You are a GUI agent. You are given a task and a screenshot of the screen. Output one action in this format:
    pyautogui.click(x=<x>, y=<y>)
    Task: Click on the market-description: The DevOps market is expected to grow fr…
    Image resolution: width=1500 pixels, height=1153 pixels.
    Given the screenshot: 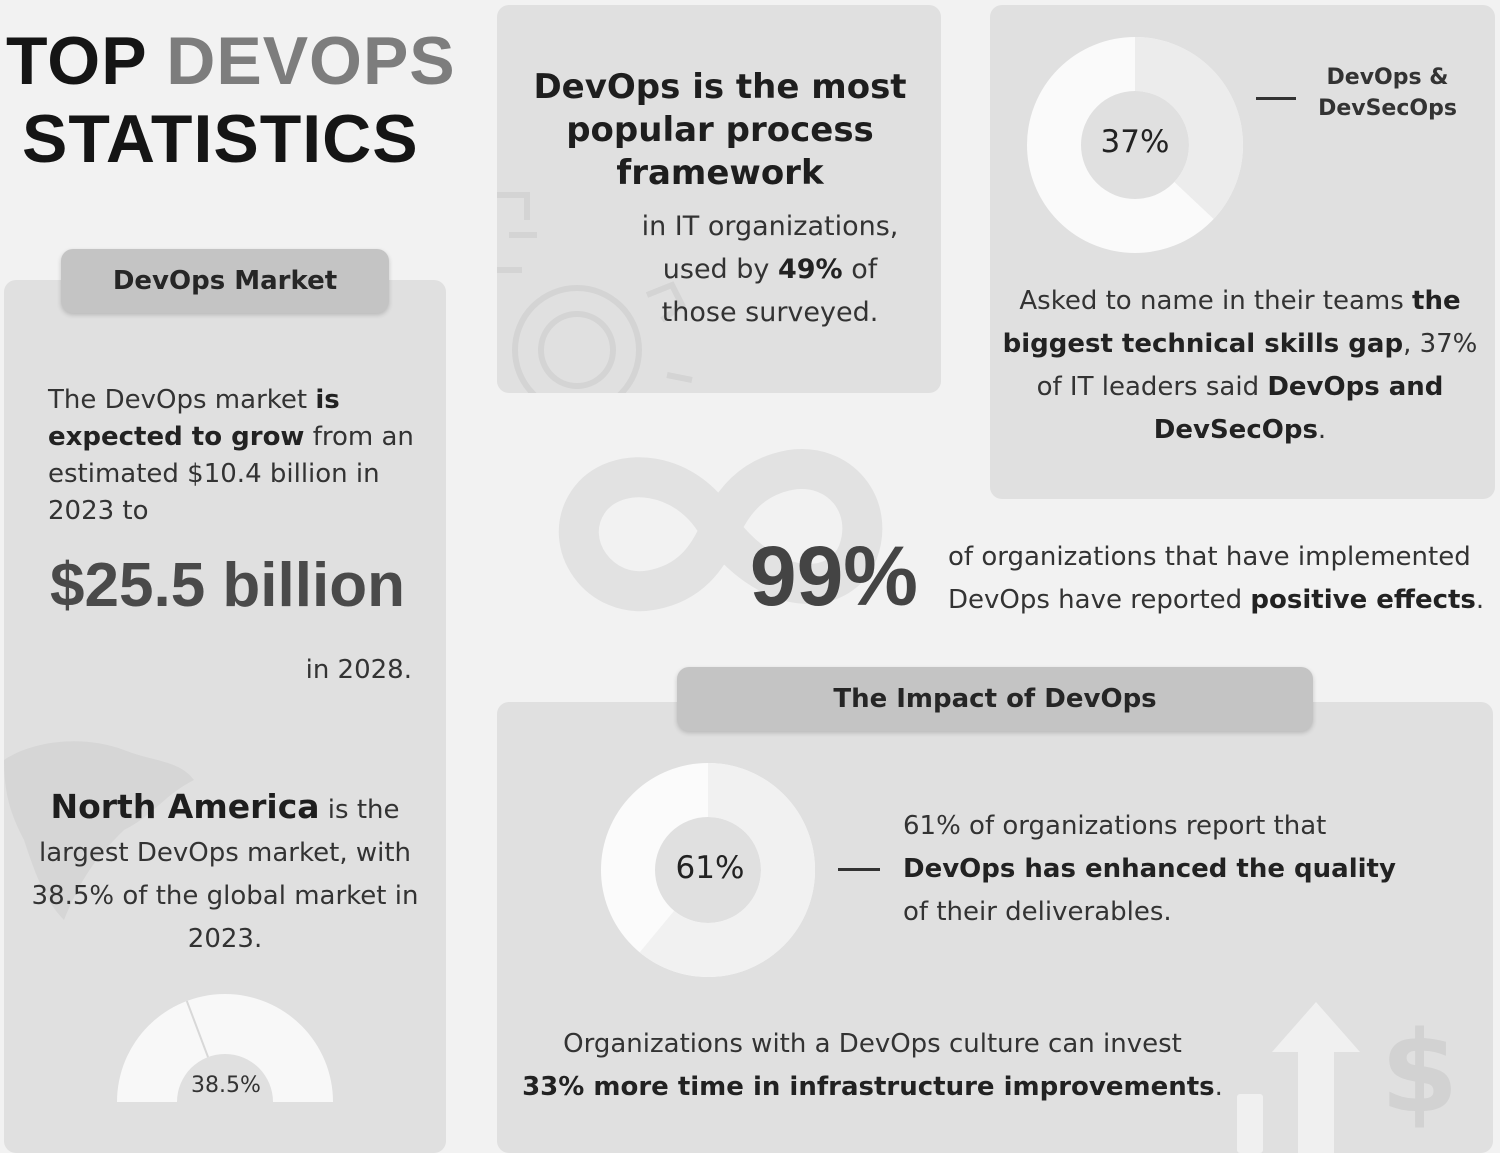 What is the action you would take?
    pyautogui.click(x=231, y=455)
    